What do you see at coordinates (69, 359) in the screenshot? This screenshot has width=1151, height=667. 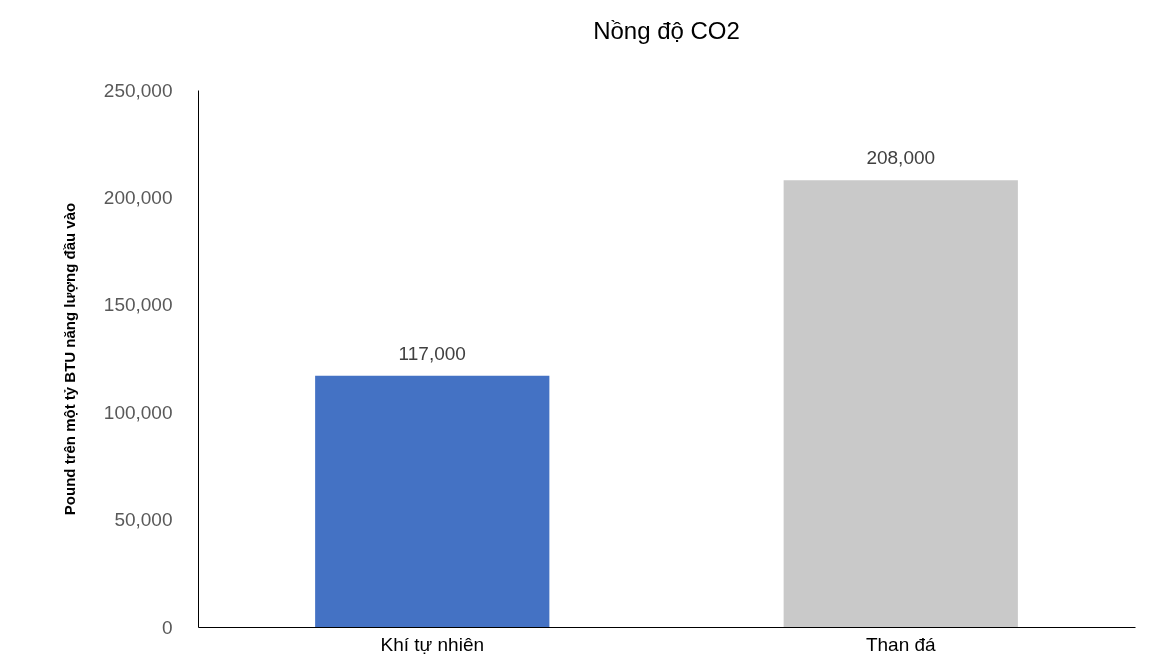 I see `y-axis-title: Pound trên một tỷ BTU năng lượng đầu vào` at bounding box center [69, 359].